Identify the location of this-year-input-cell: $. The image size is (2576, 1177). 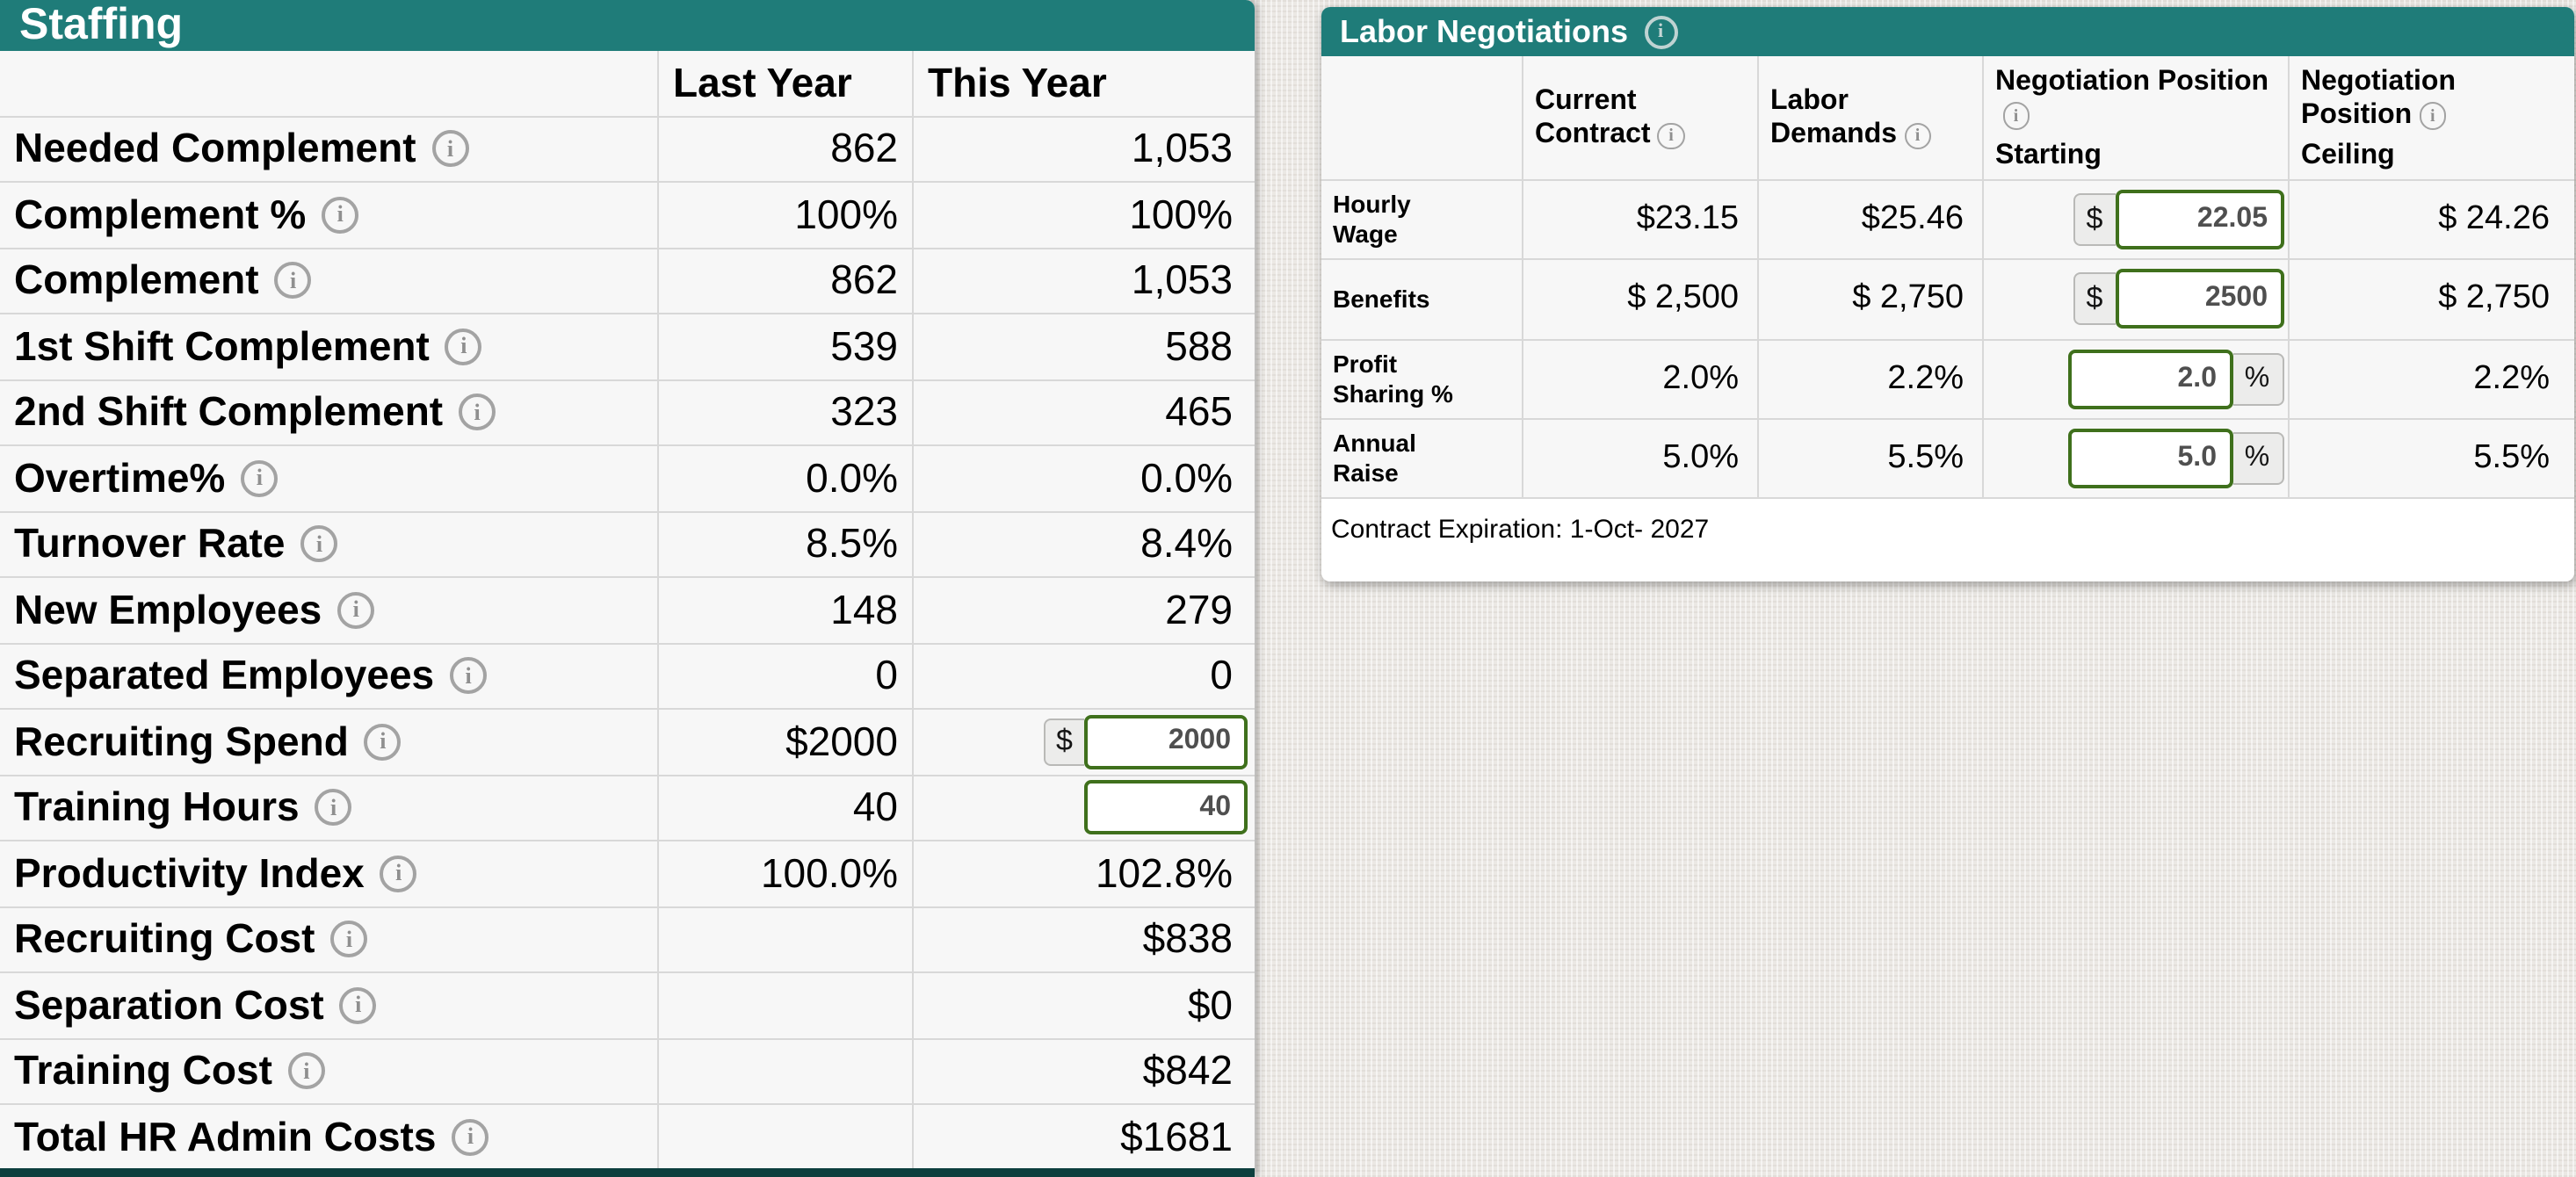
(1084, 743).